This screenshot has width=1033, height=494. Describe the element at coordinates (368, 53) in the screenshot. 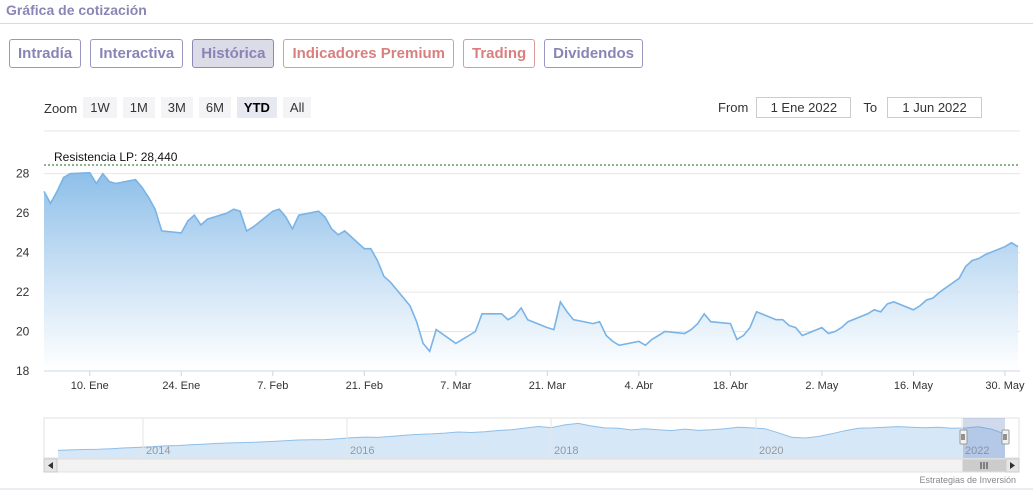

I see `tab-indicadores-premium: Indicadores Premium` at that location.